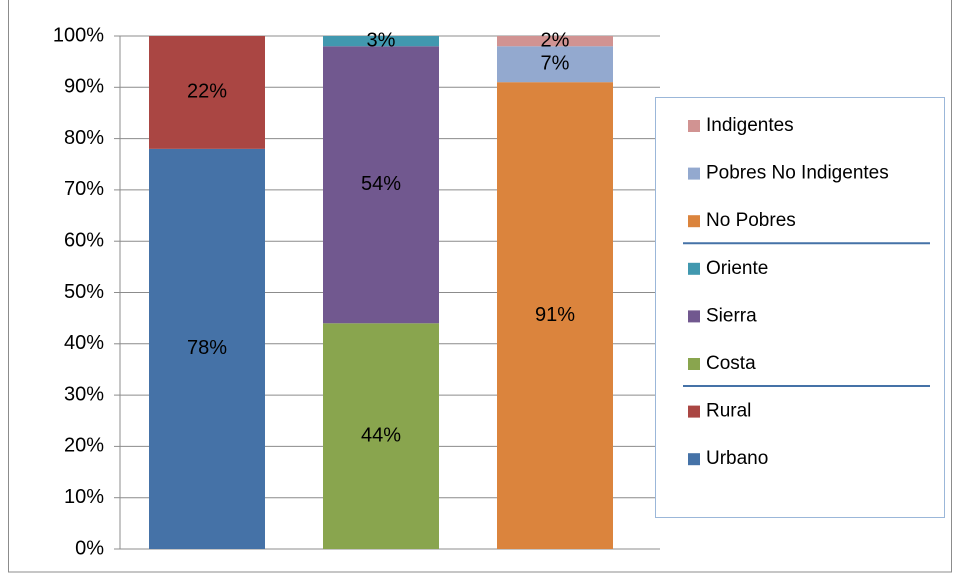  I want to click on y-tick-label: 70%, so click(84, 189).